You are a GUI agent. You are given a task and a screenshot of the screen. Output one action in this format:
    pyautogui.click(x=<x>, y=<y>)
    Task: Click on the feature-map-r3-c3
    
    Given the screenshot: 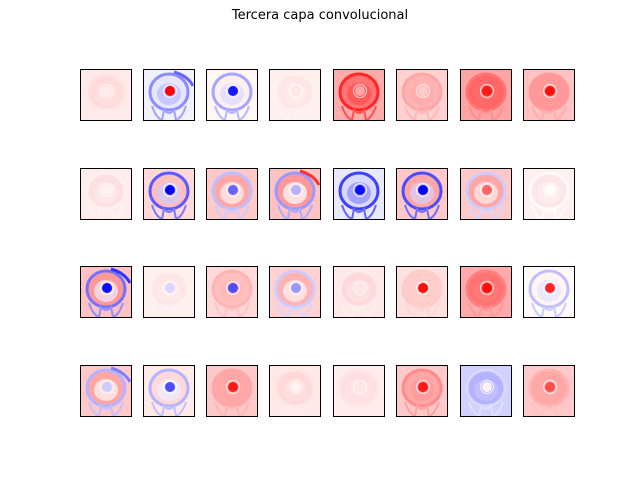 What is the action you would take?
    pyautogui.click(x=232, y=292)
    